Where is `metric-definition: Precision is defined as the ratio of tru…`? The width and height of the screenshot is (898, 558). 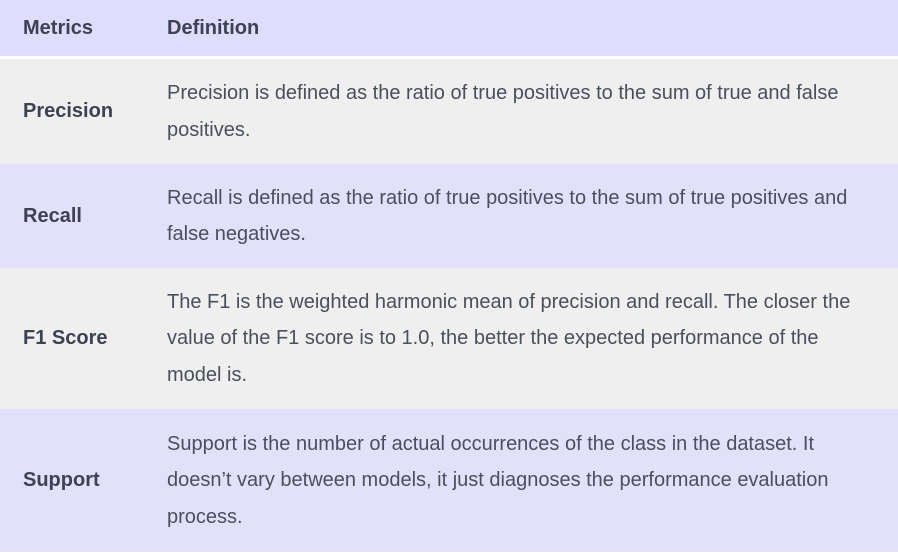
metric-definition: Precision is defined as the ratio of tru… is located at coordinates (503, 111).